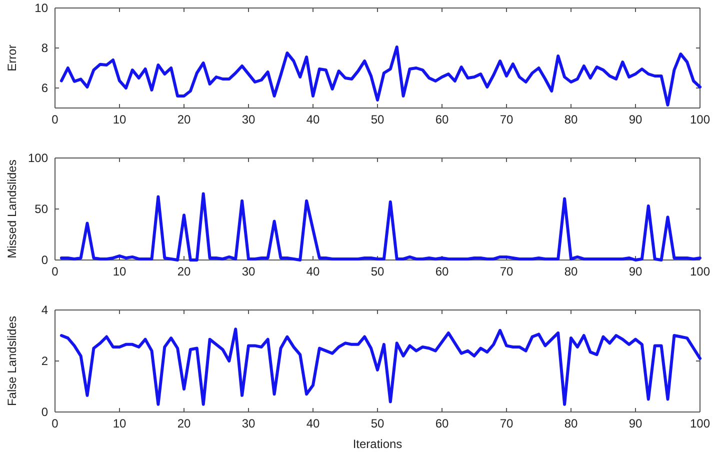 The image size is (713, 456). I want to click on y-axis-title: Error, so click(12, 58).